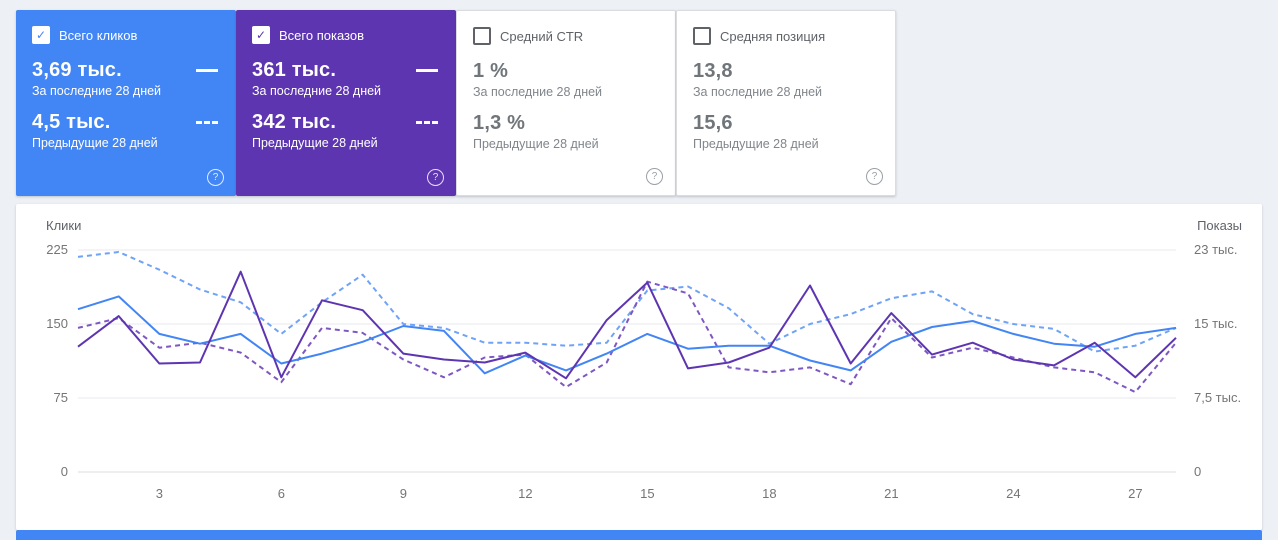 The width and height of the screenshot is (1278, 540). What do you see at coordinates (525, 493) in the screenshot?
I see `svg-text: 12` at bounding box center [525, 493].